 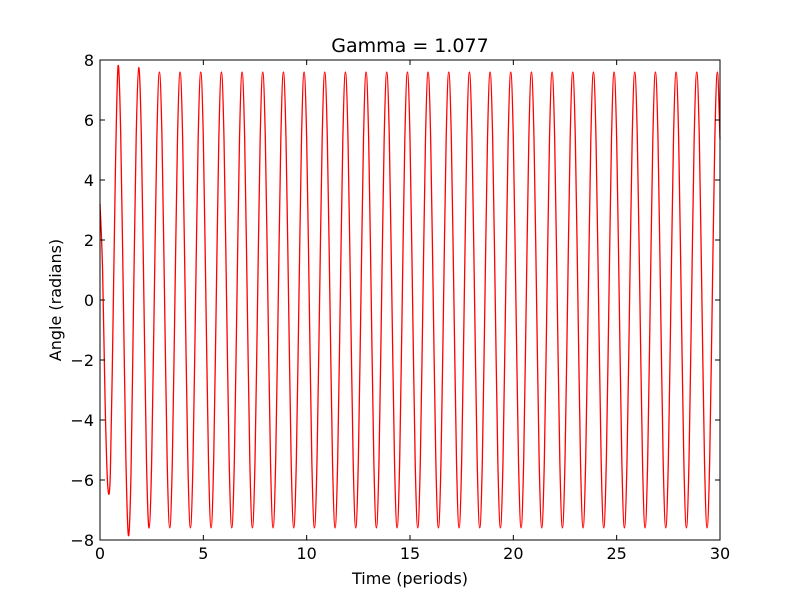 What do you see at coordinates (89, 120) in the screenshot?
I see `y-tick-label: 6` at bounding box center [89, 120].